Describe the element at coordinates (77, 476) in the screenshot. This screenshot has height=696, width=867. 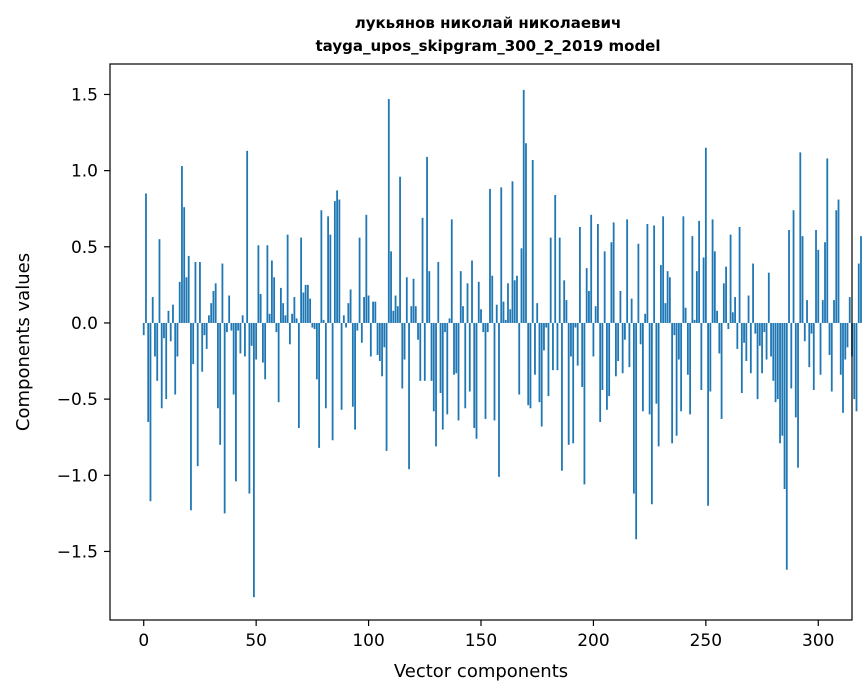
I see `y-tick-label: −1.0` at that location.